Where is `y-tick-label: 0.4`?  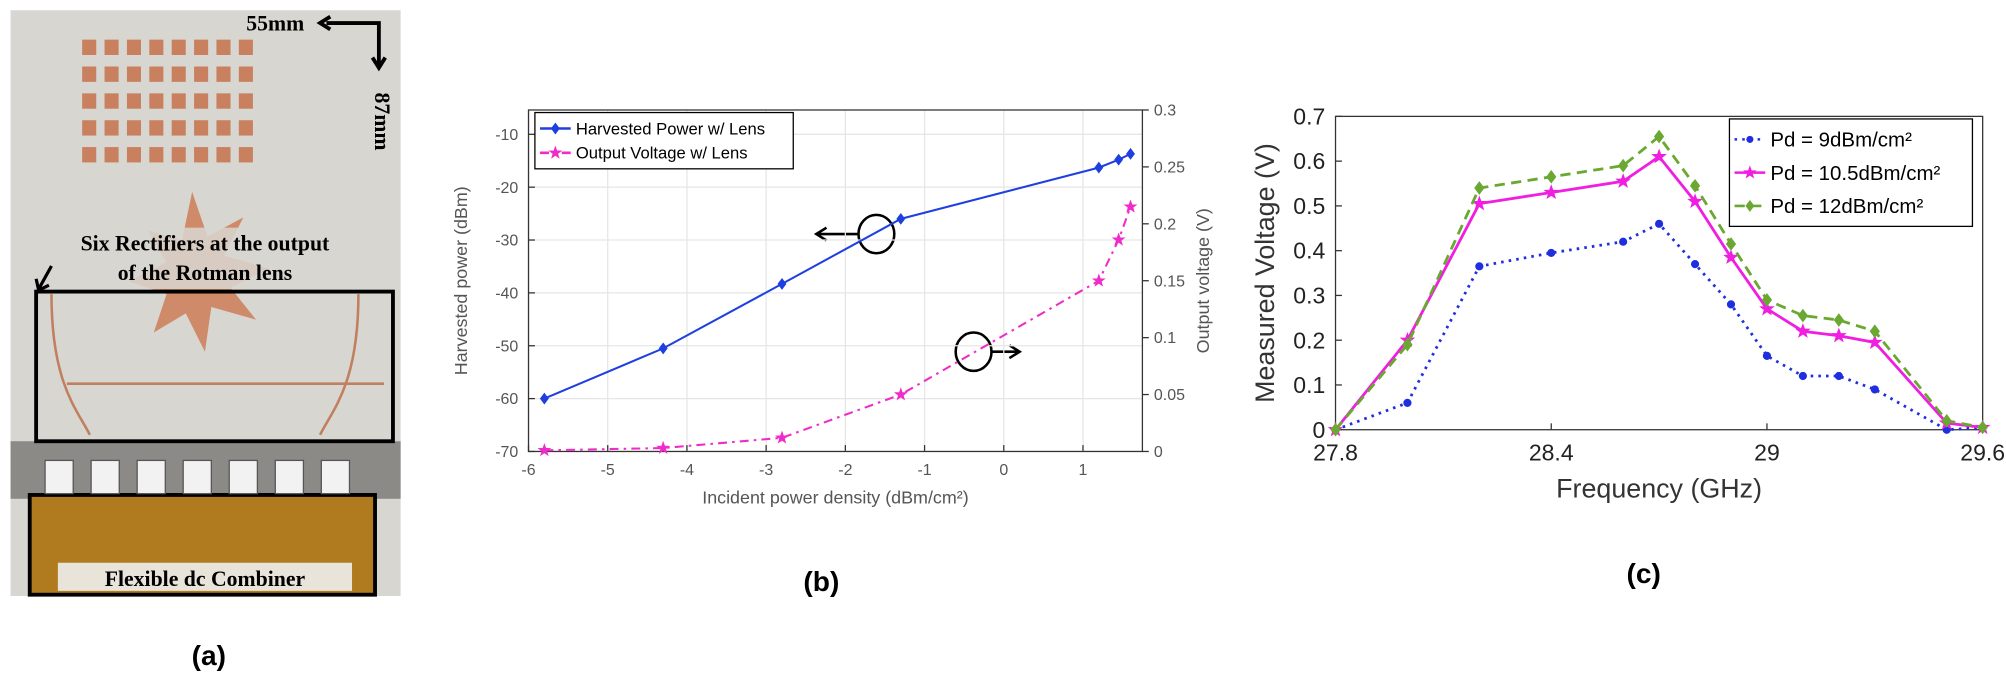 y-tick-label: 0.4 is located at coordinates (1309, 251).